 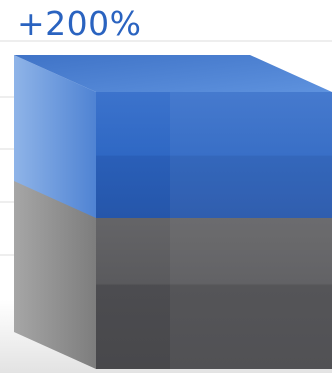 What do you see at coordinates (79, 23) in the screenshot?
I see `change-label: +200%` at bounding box center [79, 23].